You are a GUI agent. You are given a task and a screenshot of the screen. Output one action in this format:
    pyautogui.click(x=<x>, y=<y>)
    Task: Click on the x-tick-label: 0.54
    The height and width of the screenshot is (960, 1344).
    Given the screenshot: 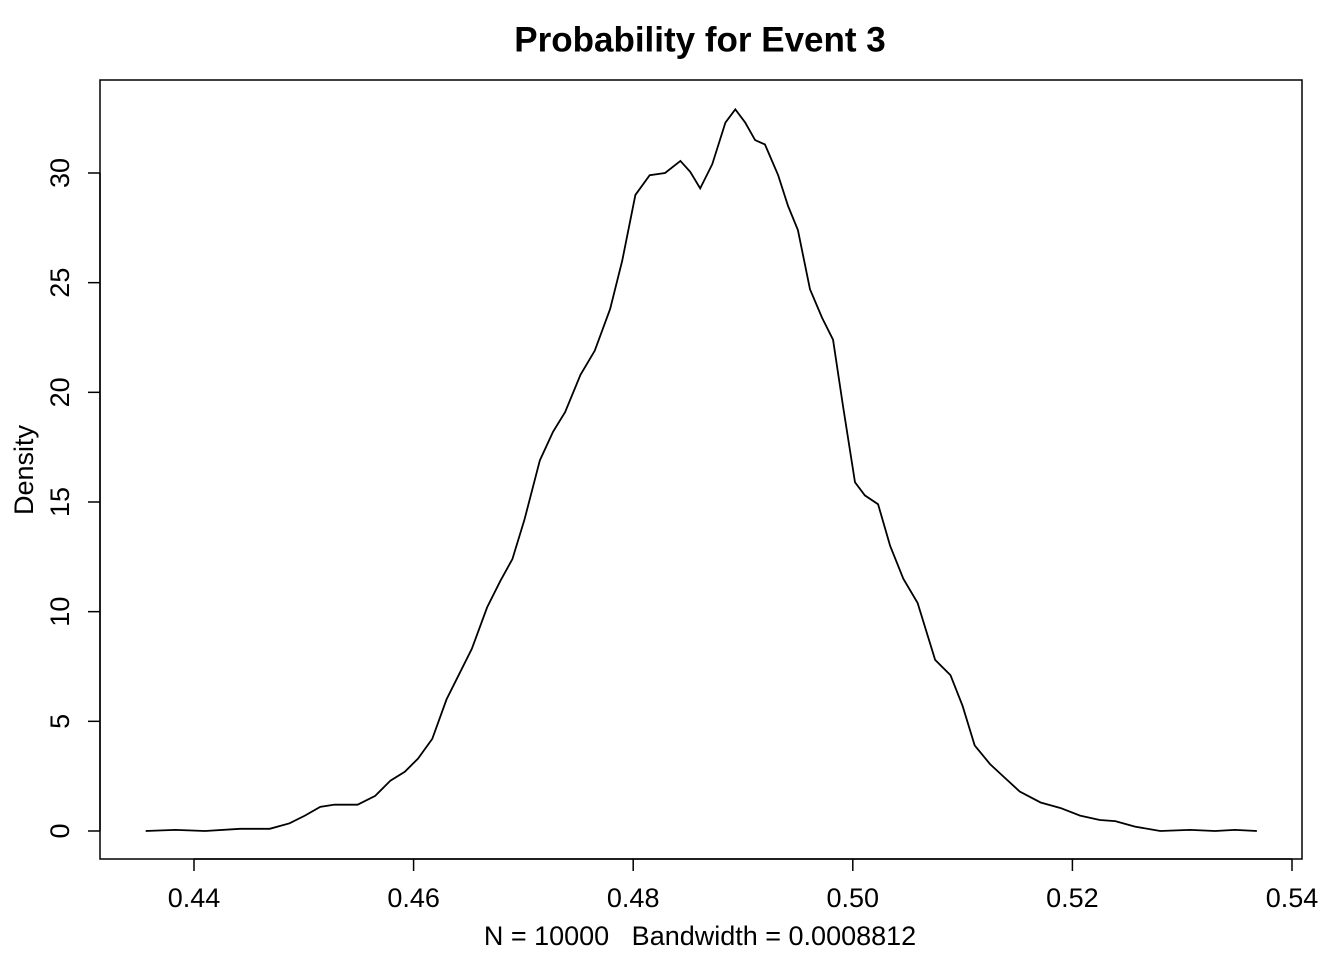 What is the action you would take?
    pyautogui.click(x=1292, y=898)
    